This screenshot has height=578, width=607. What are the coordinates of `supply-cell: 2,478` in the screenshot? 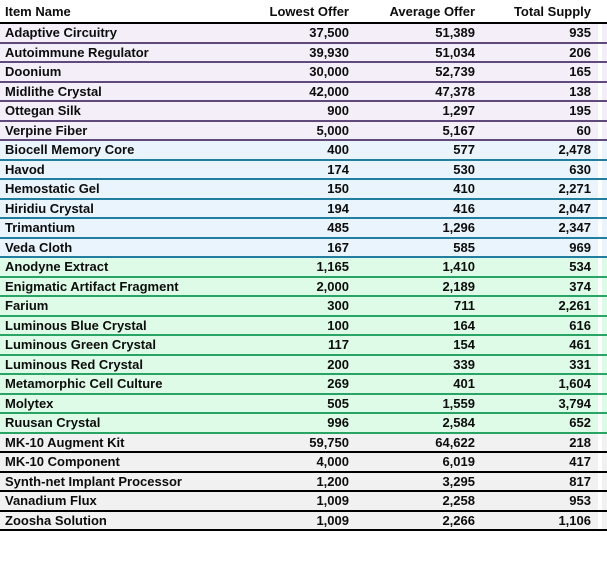 It's located at (574, 150).